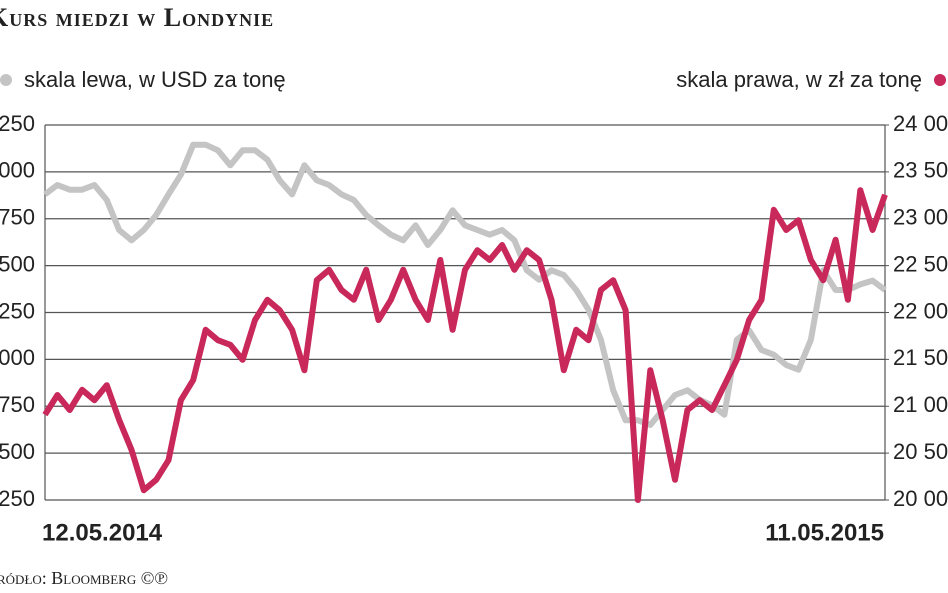 Image resolution: width=948 pixels, height=593 pixels. What do you see at coordinates (102, 532) in the screenshot?
I see `x-start-label: 12.05.2014` at bounding box center [102, 532].